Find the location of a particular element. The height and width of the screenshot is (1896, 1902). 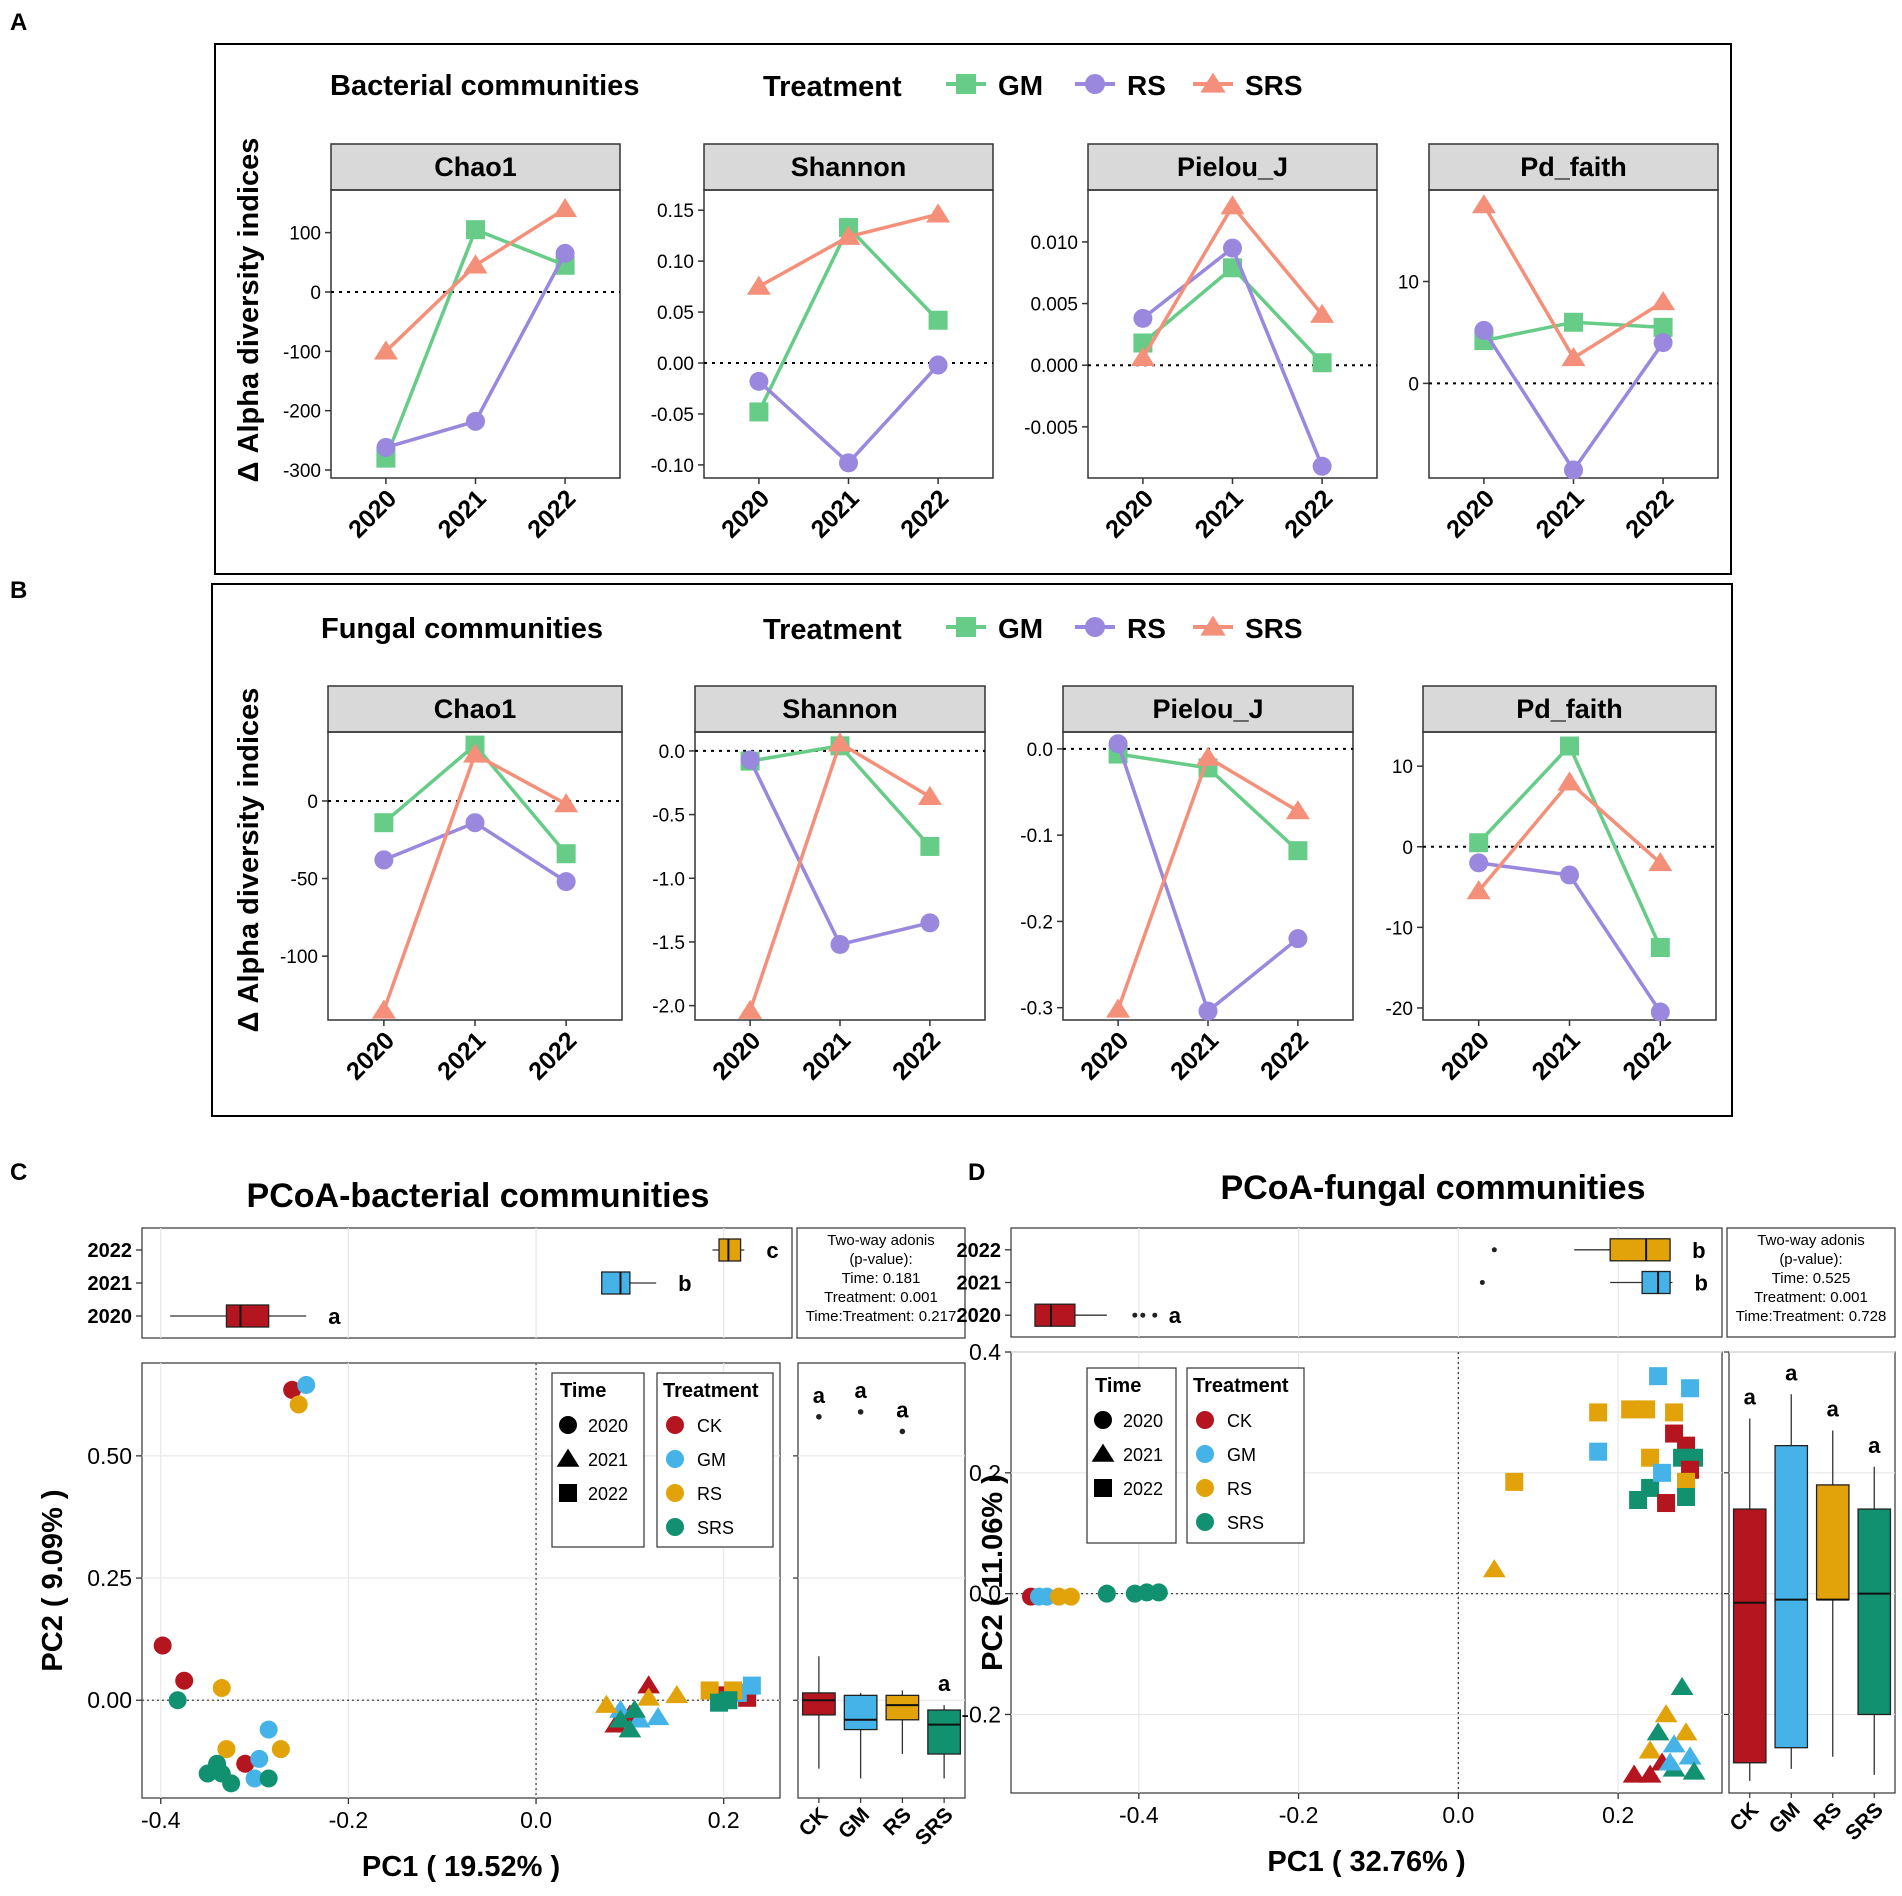

adonis-line: Treatment: 0.001 is located at coordinates (1811, 1297).